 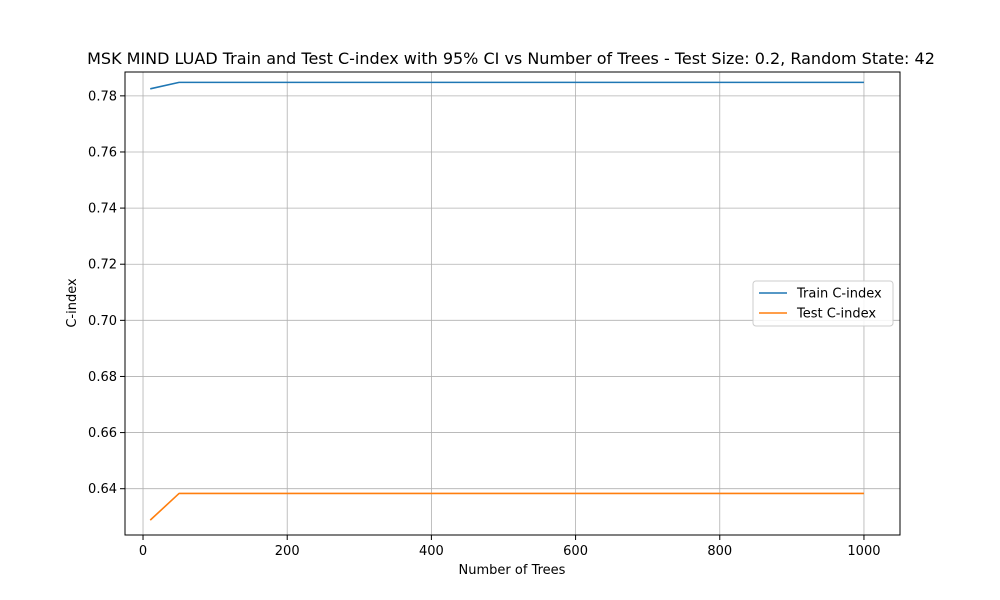 I want to click on x-tick-label: 400, so click(x=431, y=551).